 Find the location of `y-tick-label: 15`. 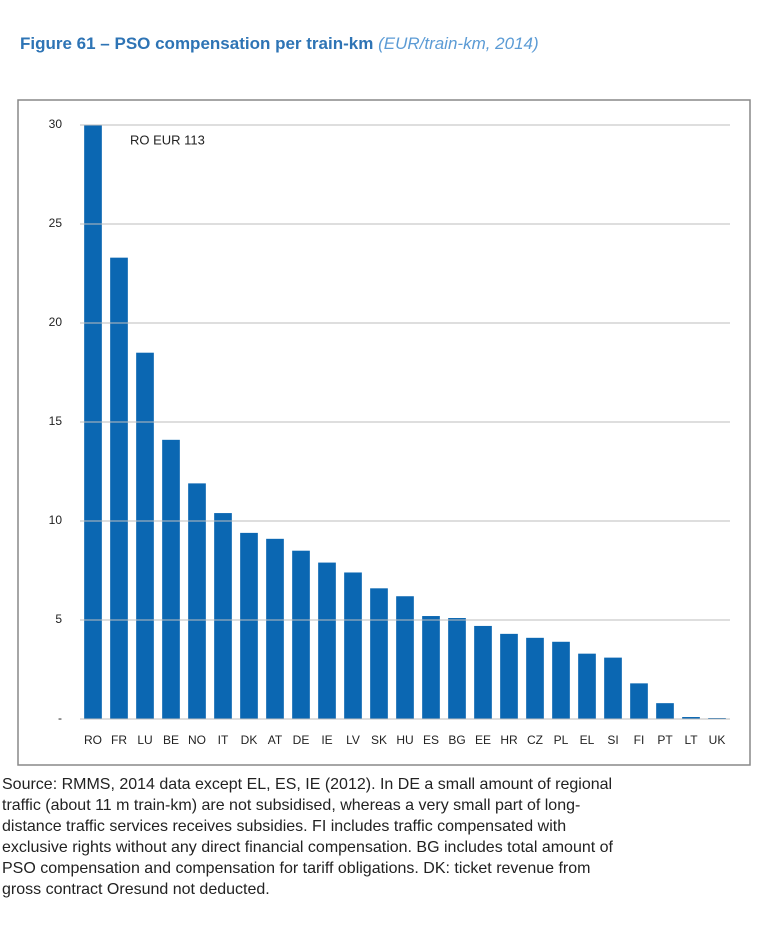

y-tick-label: 15 is located at coordinates (56, 421).